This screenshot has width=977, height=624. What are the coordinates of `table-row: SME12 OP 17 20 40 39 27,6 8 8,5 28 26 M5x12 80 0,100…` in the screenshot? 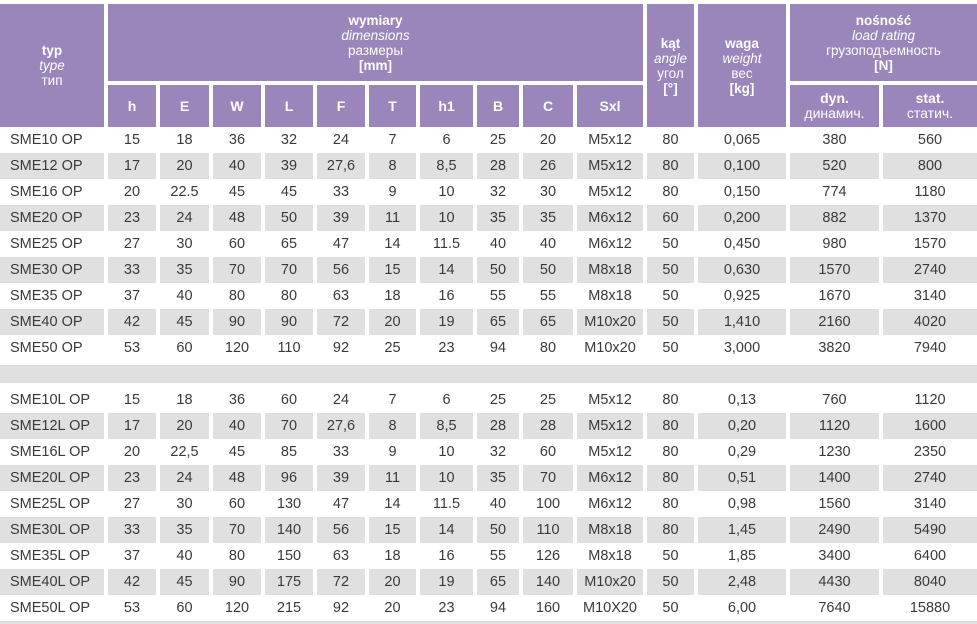 It's located at (488, 166).